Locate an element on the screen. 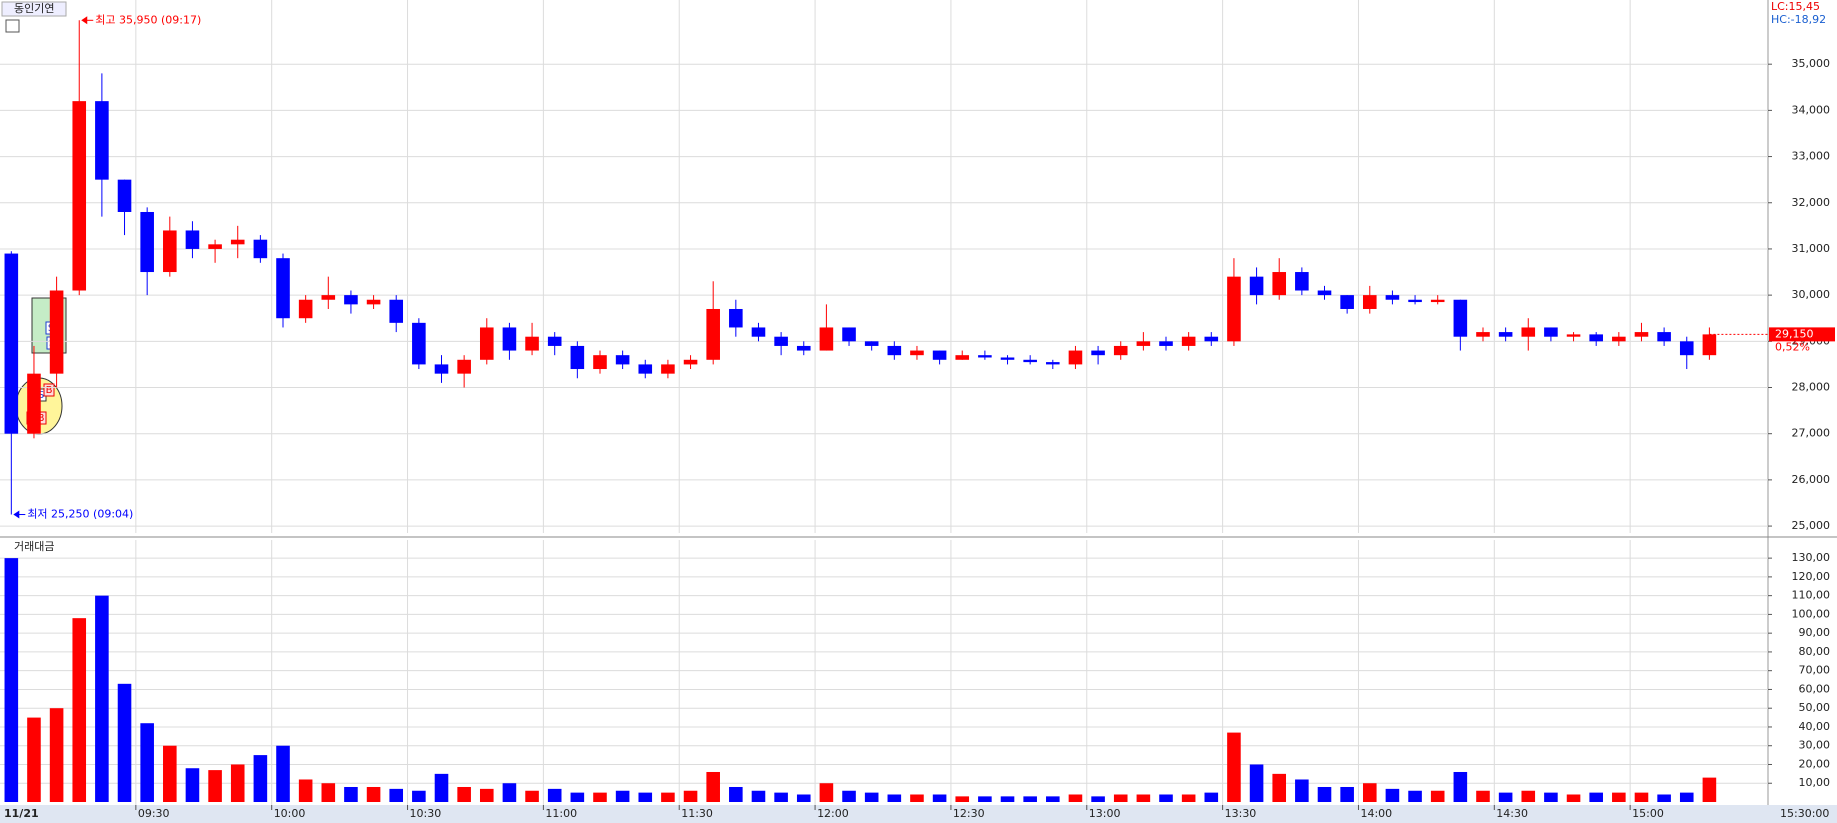 This screenshot has height=823, width=1837. x-tick-label: 11:00 is located at coordinates (561, 813).